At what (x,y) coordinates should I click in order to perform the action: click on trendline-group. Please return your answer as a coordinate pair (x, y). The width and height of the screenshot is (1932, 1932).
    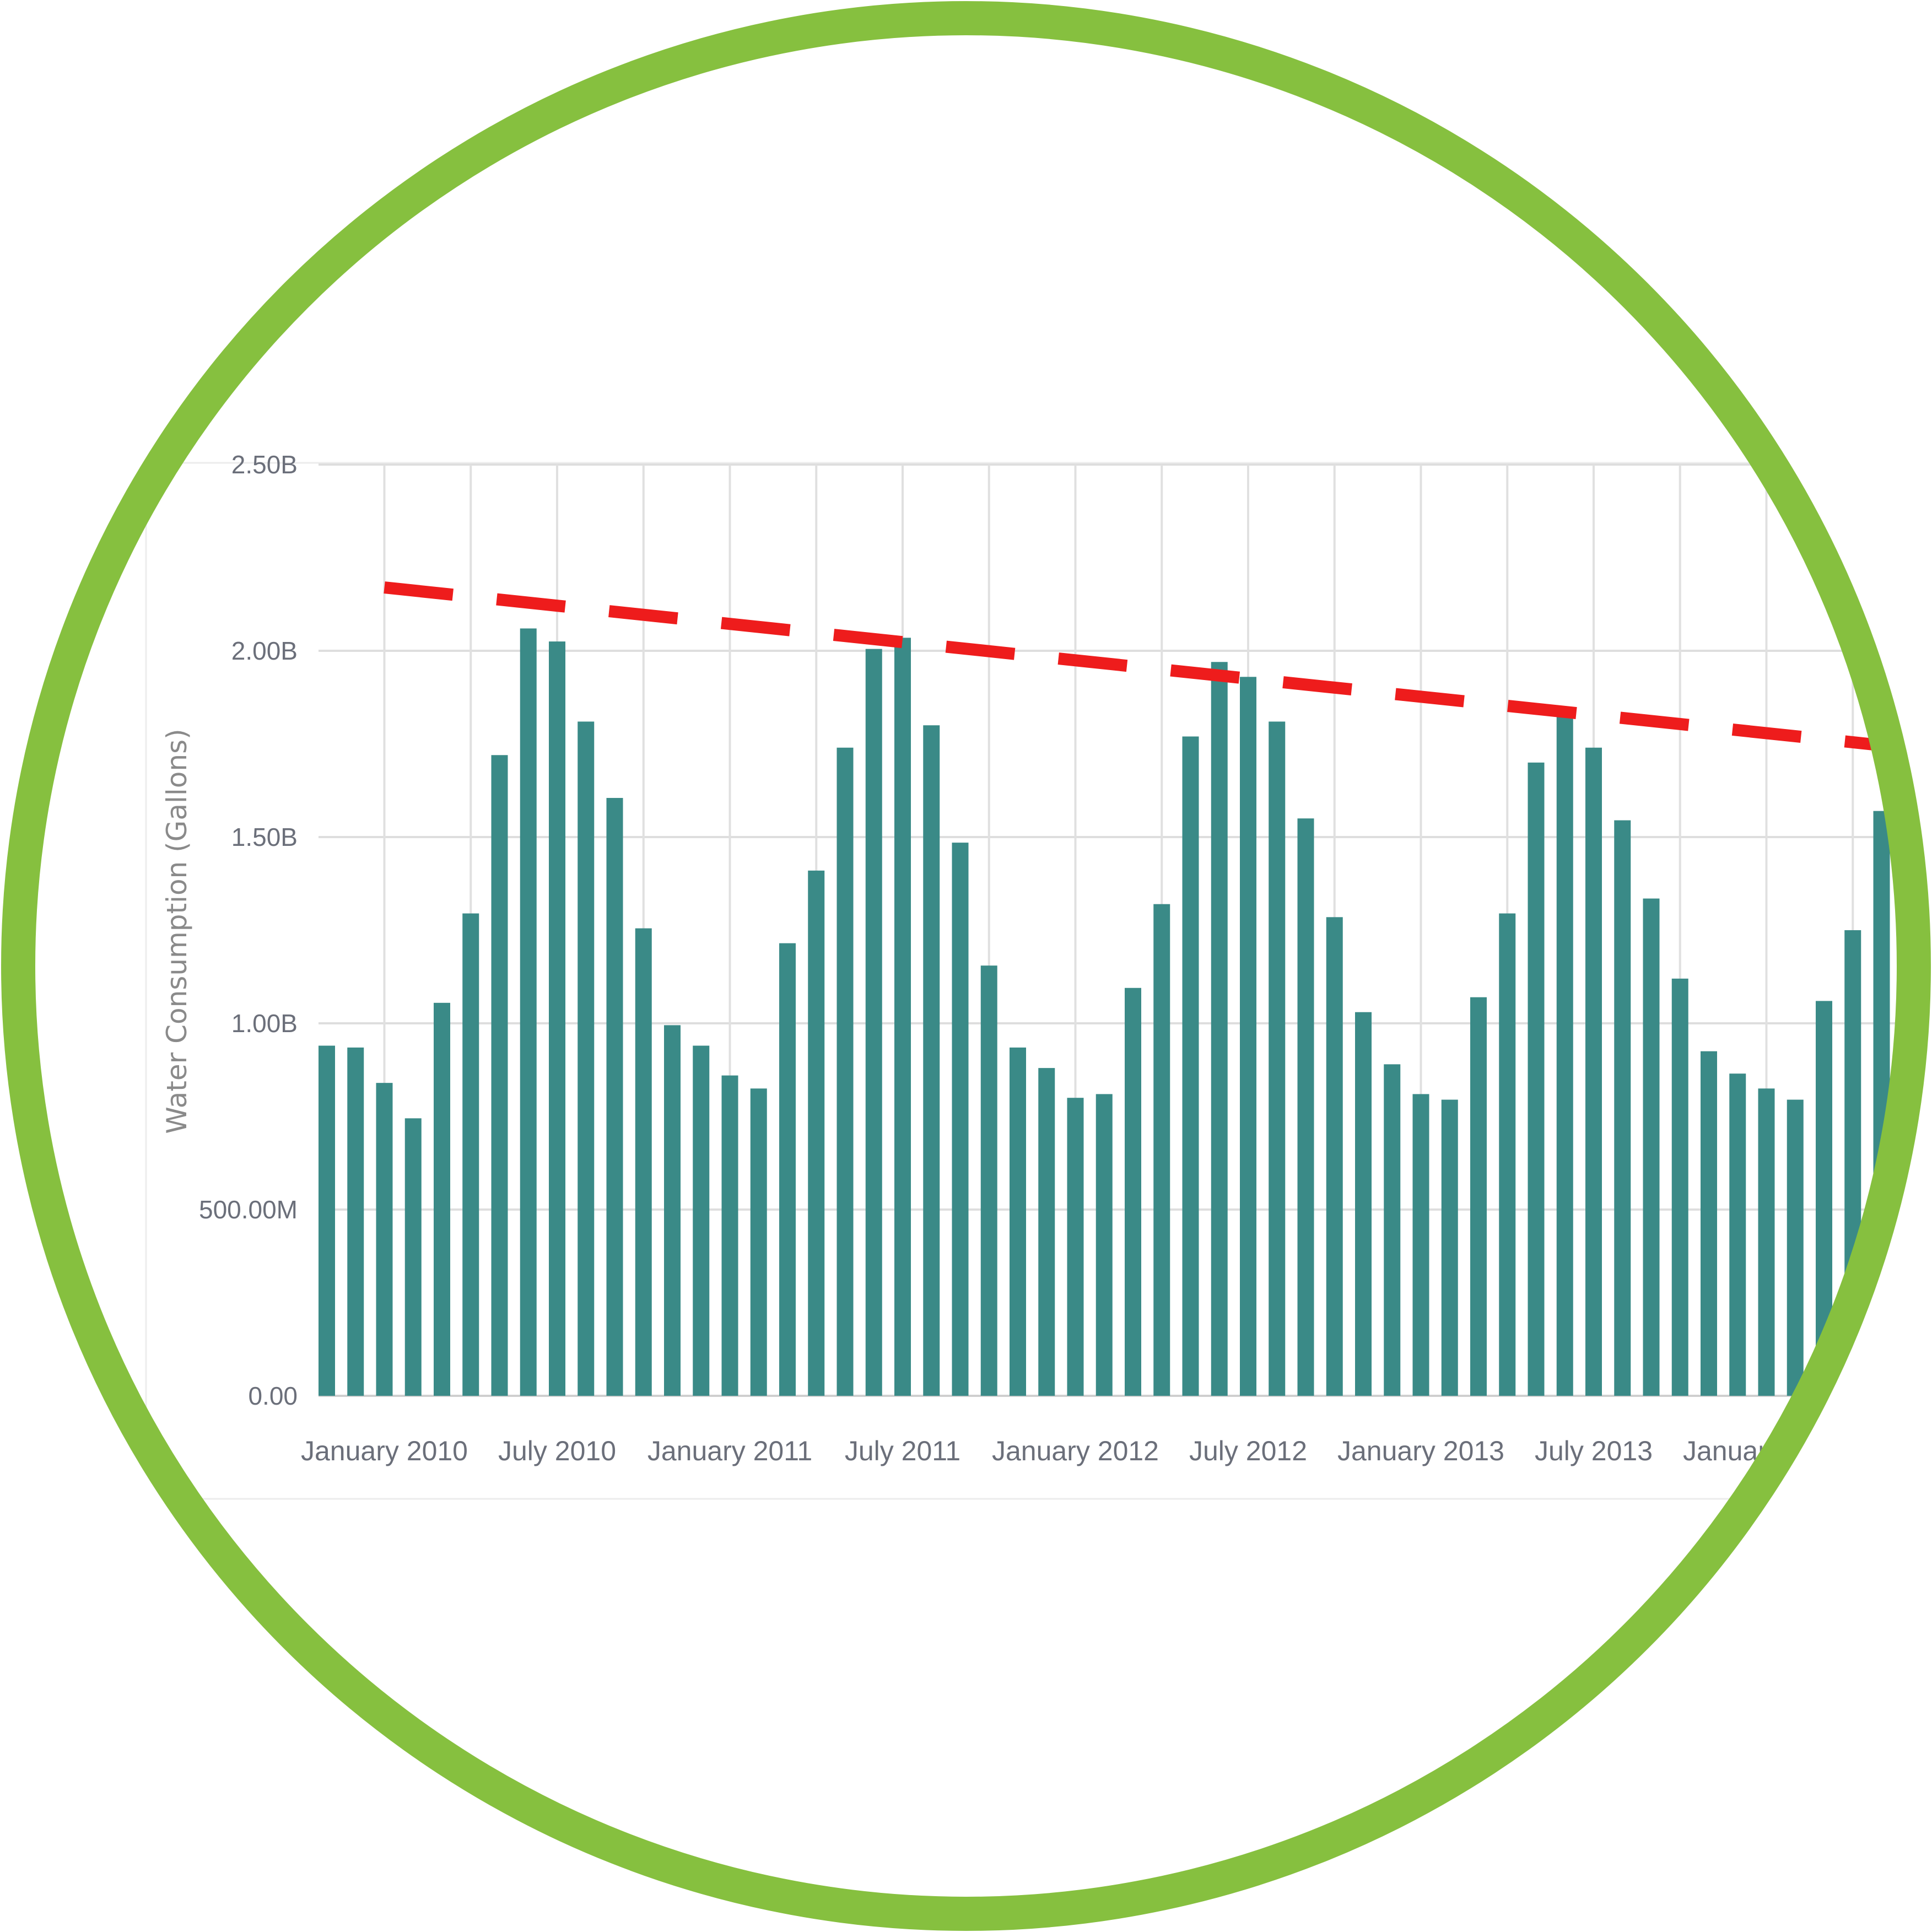
    Looking at the image, I should click on (1149, 669).